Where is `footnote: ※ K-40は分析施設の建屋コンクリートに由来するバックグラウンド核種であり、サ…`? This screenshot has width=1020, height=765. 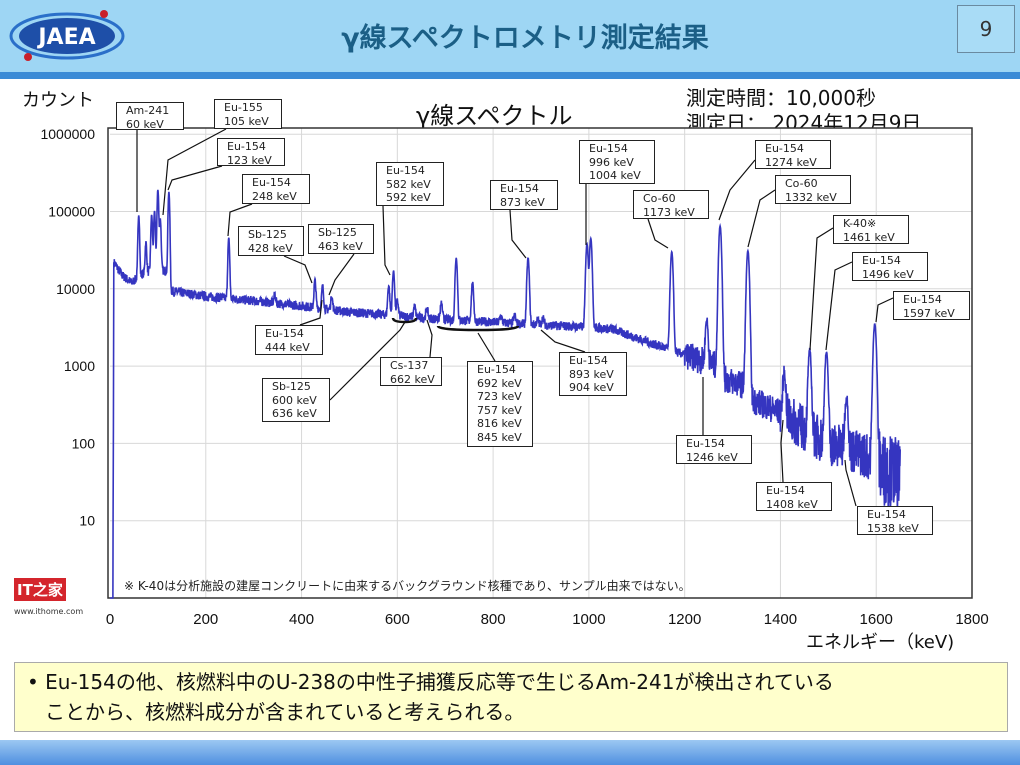 footnote: ※ K-40は分析施設の建屋コンクリートに由来するバックグラウンド核種であり、サ… is located at coordinates (407, 586).